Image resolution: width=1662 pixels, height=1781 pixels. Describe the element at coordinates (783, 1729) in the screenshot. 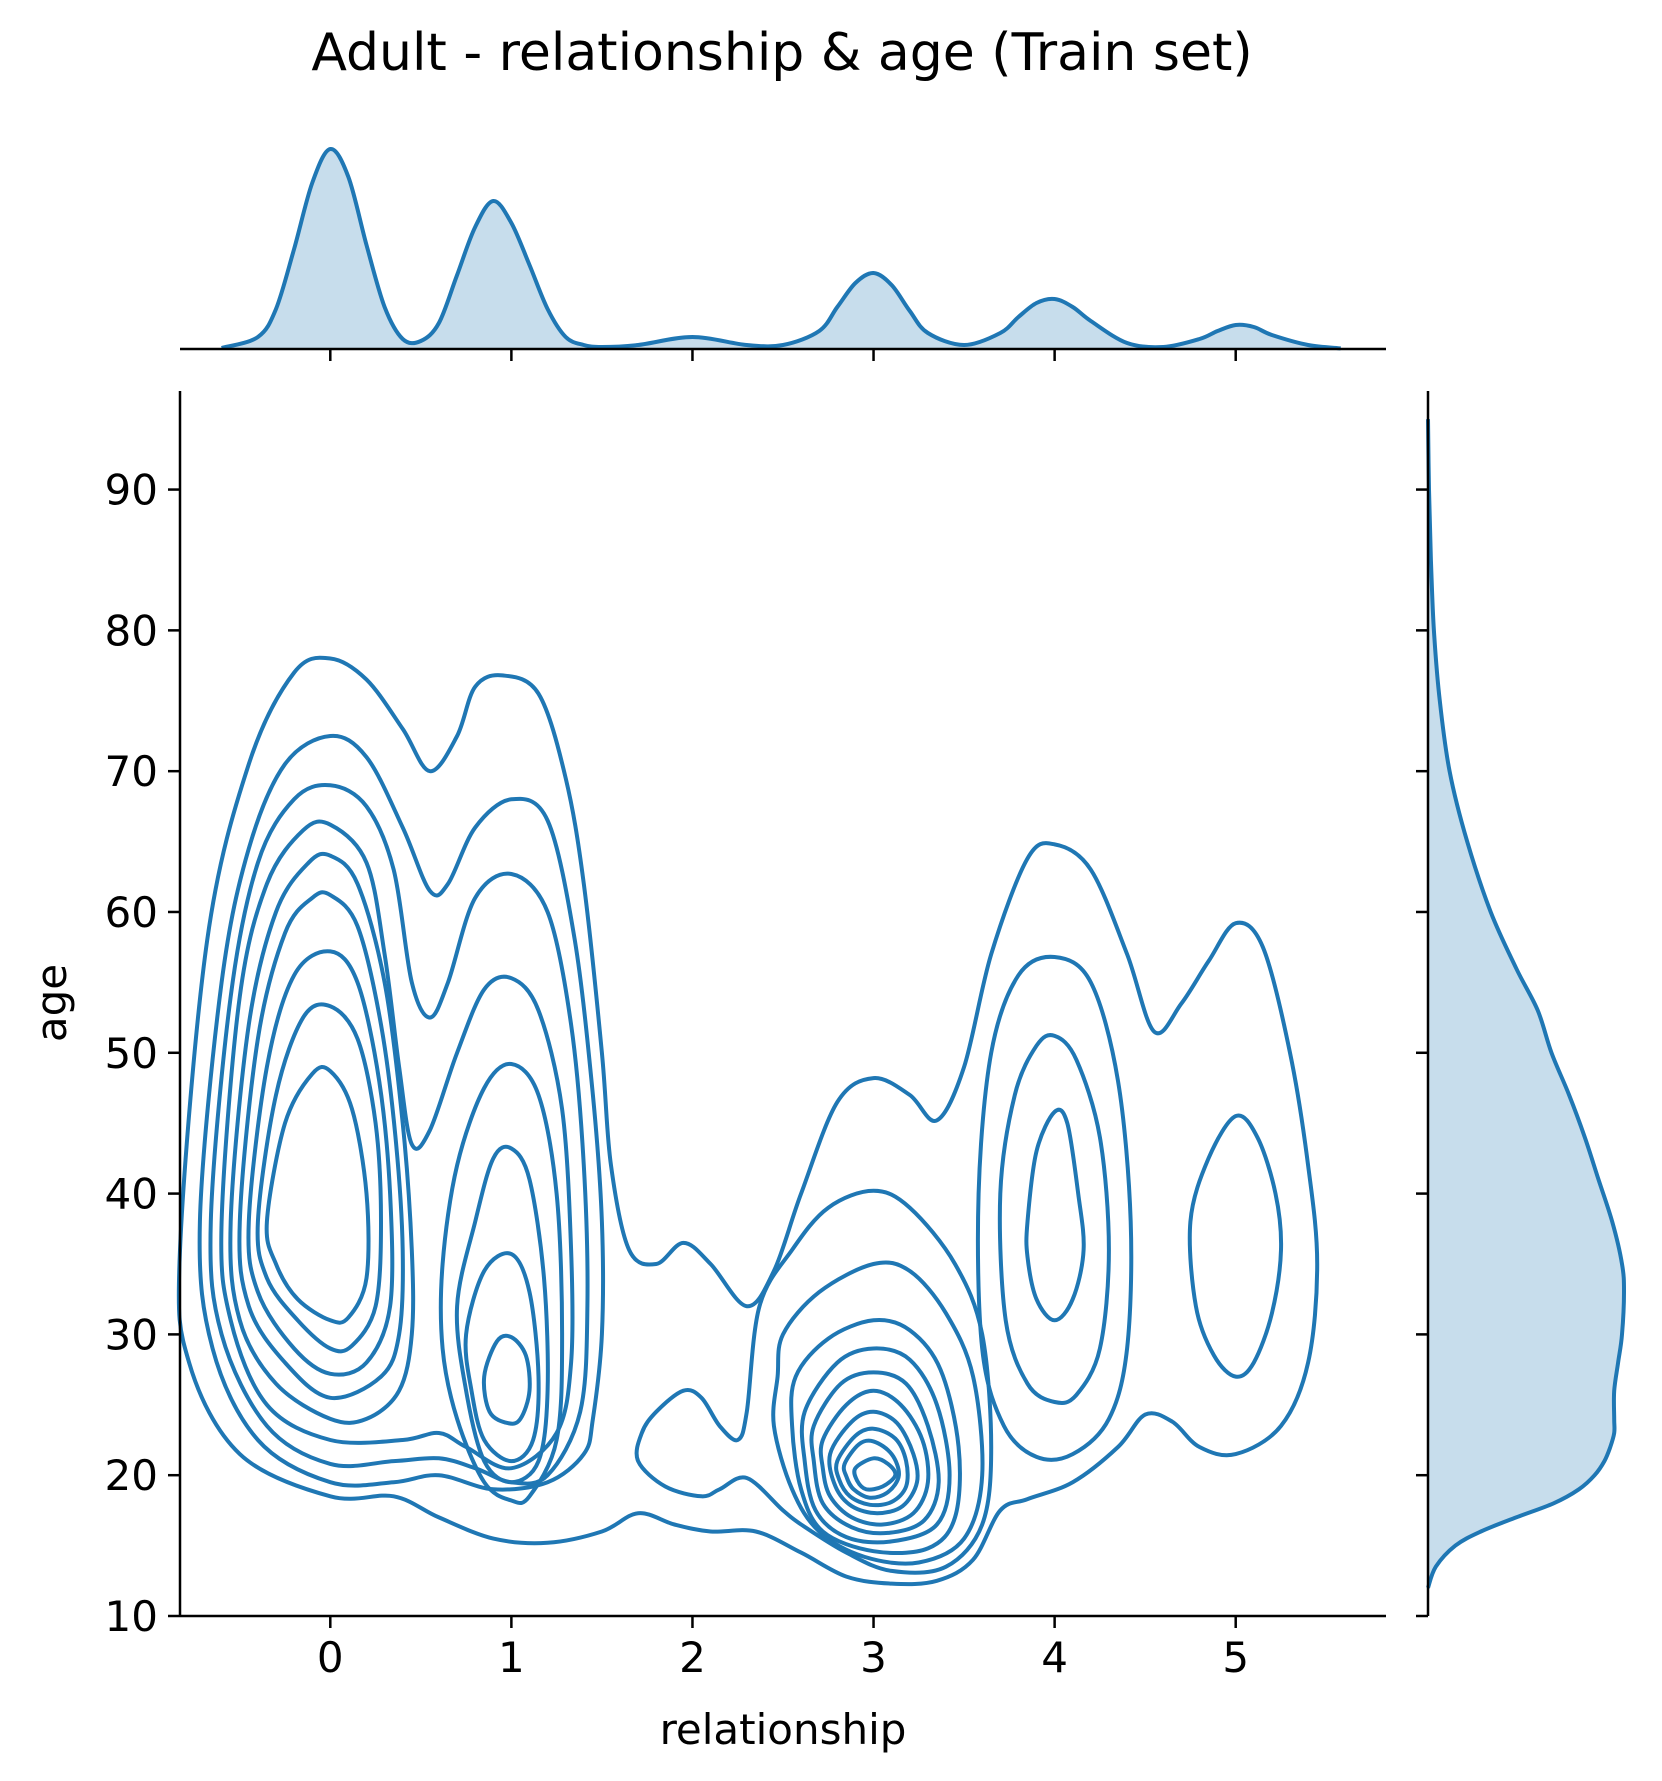

I see `x-axis-label: relationship` at that location.